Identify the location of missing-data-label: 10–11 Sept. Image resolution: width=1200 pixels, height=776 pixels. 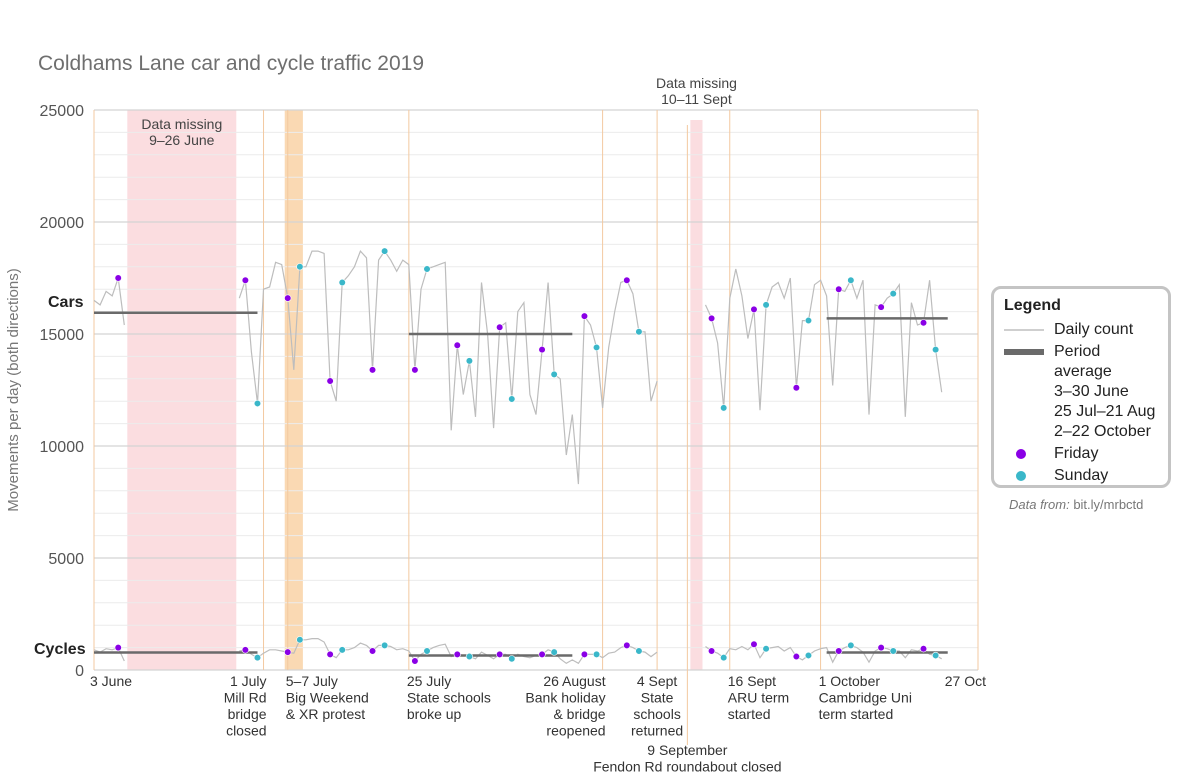
(696, 99).